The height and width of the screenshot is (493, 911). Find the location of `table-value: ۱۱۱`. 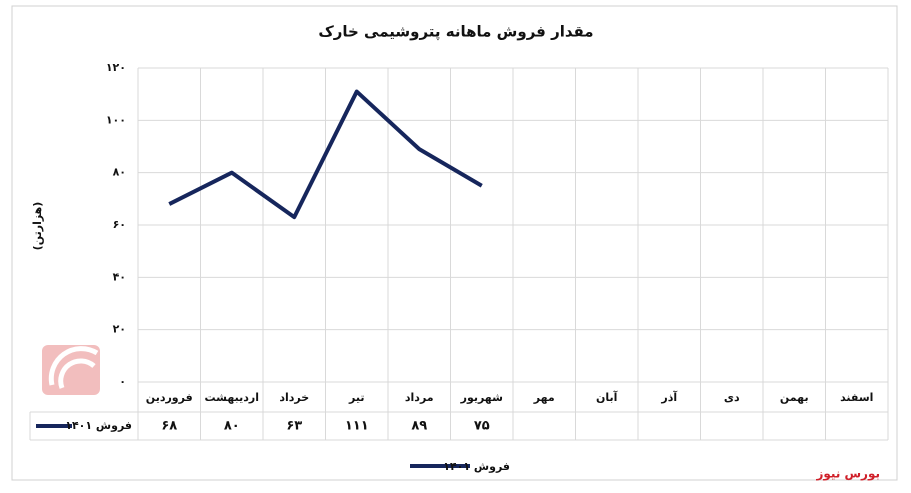

table-value: ۱۱۱ is located at coordinates (357, 426).